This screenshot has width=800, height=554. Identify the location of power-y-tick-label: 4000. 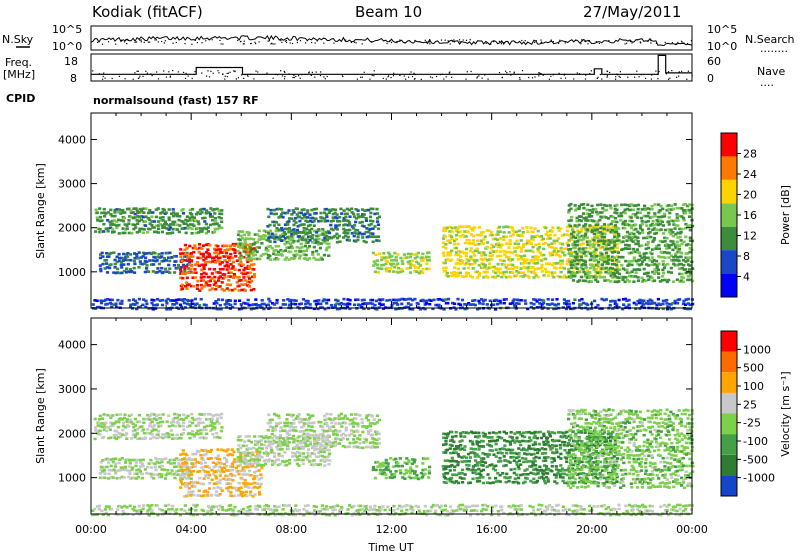
(72, 139).